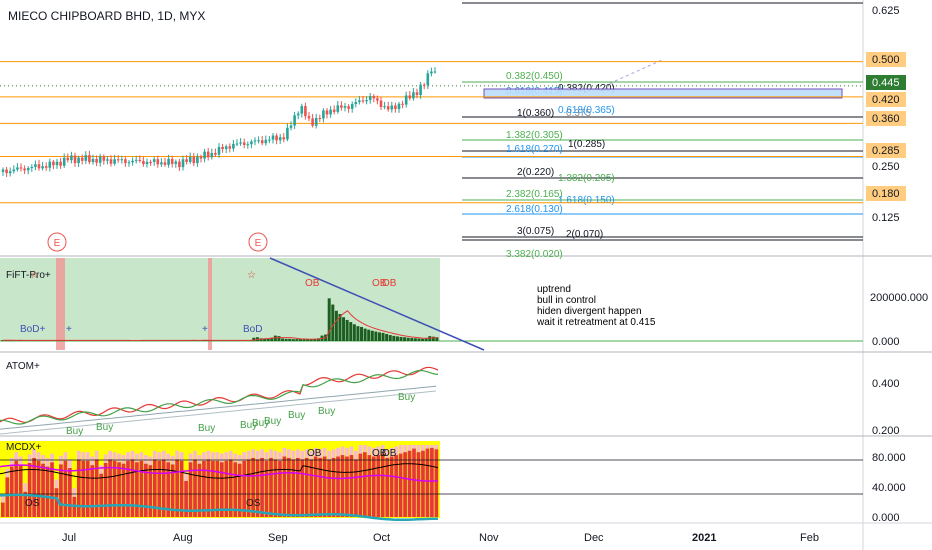 The image size is (932, 550). I want to click on mcdx-signal-label: OB, so click(314, 453).